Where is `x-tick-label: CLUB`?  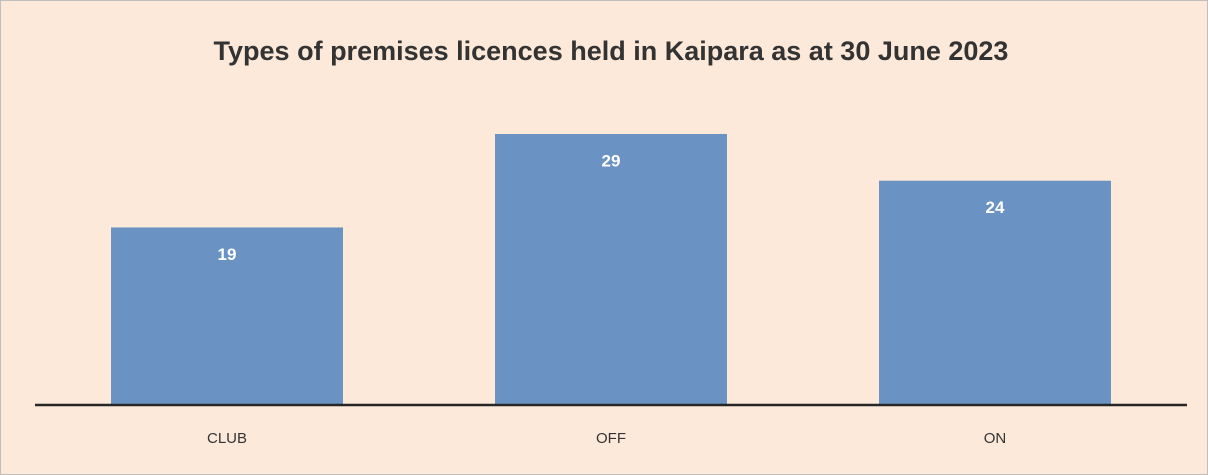 x-tick-label: CLUB is located at coordinates (227, 438).